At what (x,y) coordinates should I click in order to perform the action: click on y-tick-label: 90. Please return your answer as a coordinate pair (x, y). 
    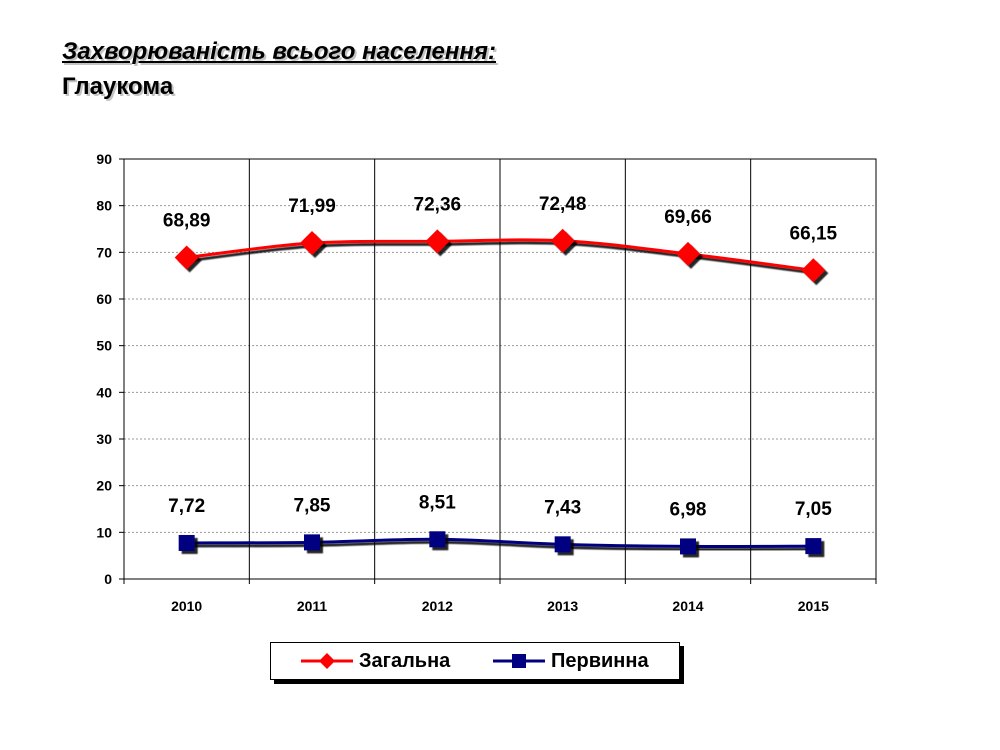
    Looking at the image, I should click on (104, 159).